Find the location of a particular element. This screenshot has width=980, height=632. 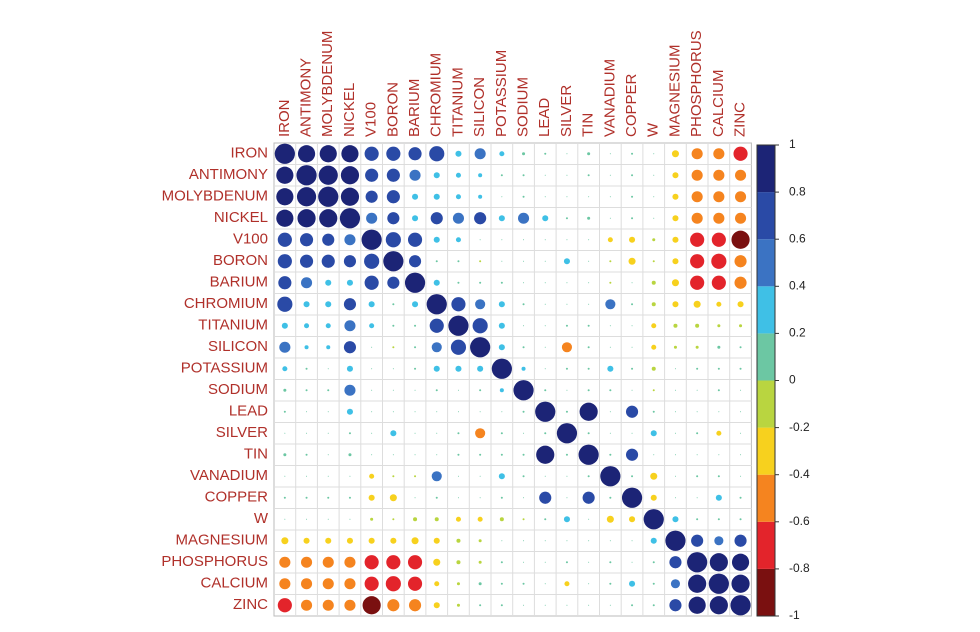

row-label: VANADIUM is located at coordinates (229, 475).